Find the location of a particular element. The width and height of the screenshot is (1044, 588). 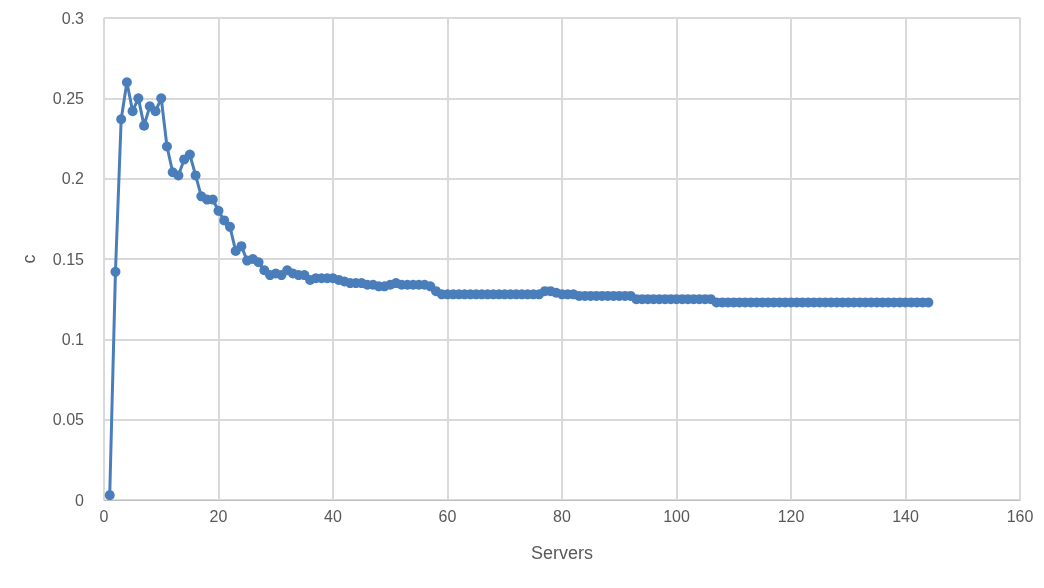

y-tick-label: 0.1 is located at coordinates (73, 339).